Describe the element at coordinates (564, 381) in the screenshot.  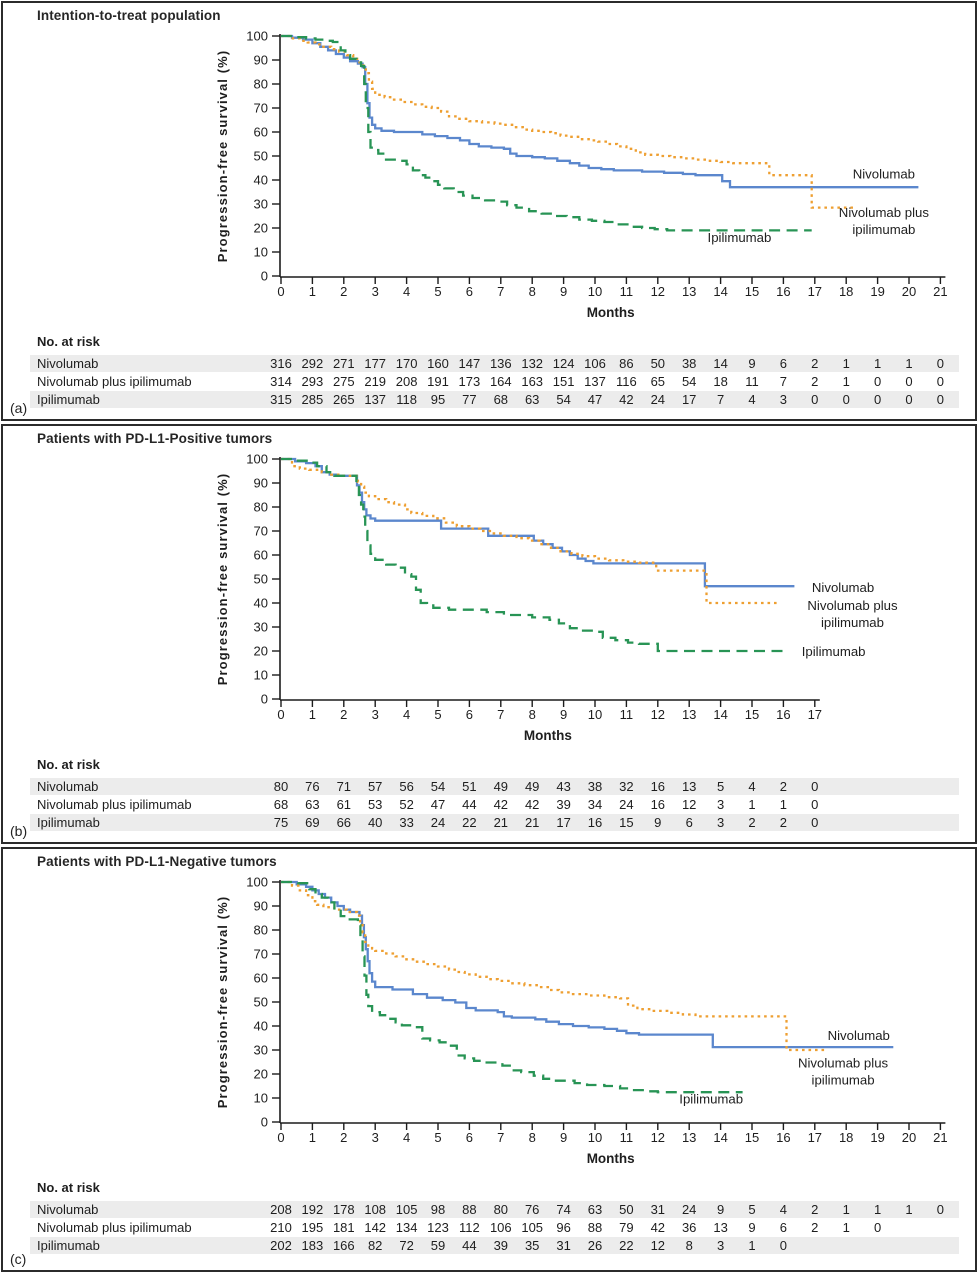
I see `at-risk-value: 151` at that location.